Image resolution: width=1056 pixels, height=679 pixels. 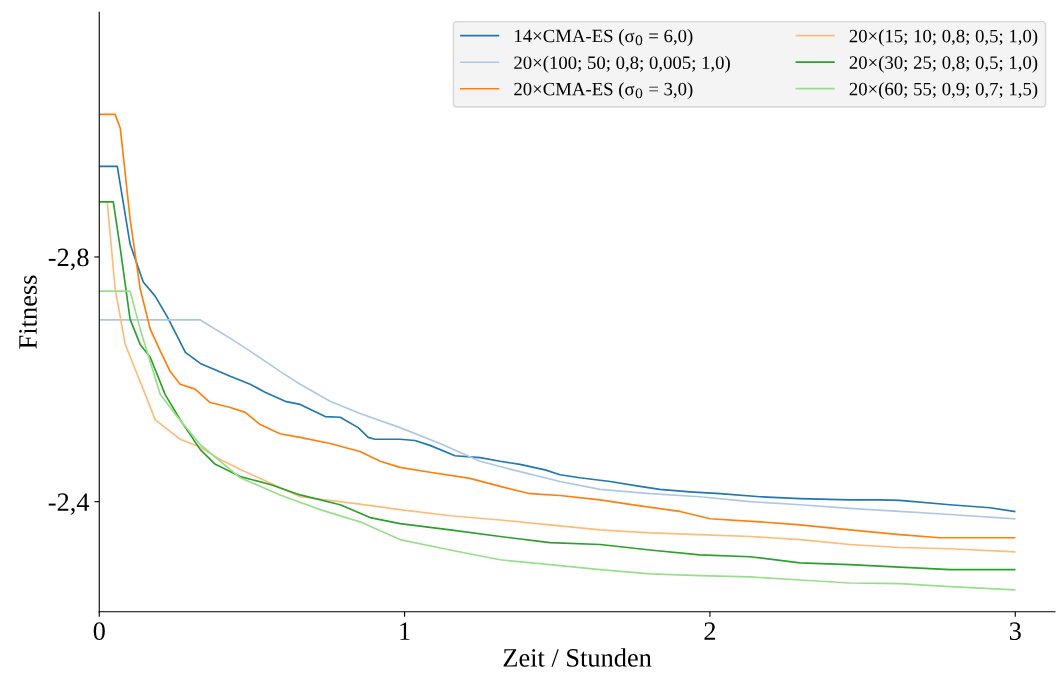 I want to click on legend-label: 14×CMA-ES (σ$_{0}$ = 6,0), so click(x=604, y=38).